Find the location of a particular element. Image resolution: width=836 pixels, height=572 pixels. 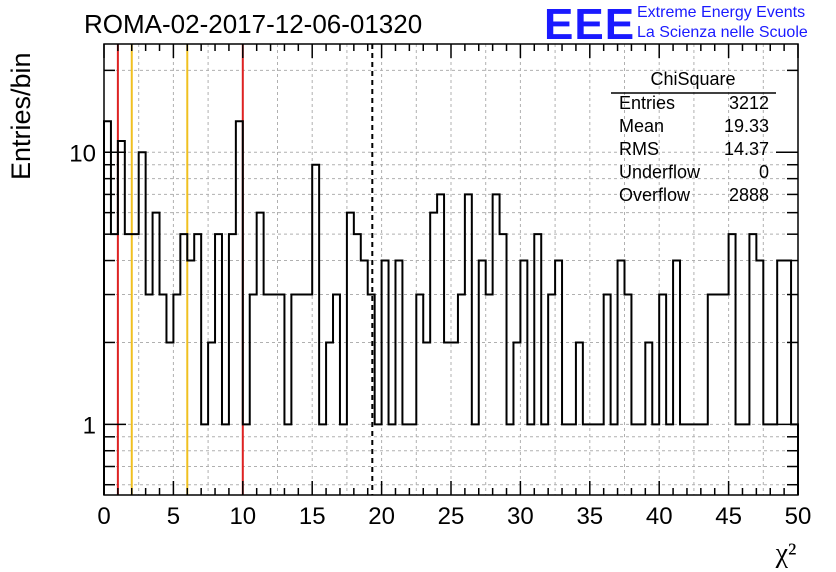

logo-line-1: Extreme Energy Events is located at coordinates (721, 12).